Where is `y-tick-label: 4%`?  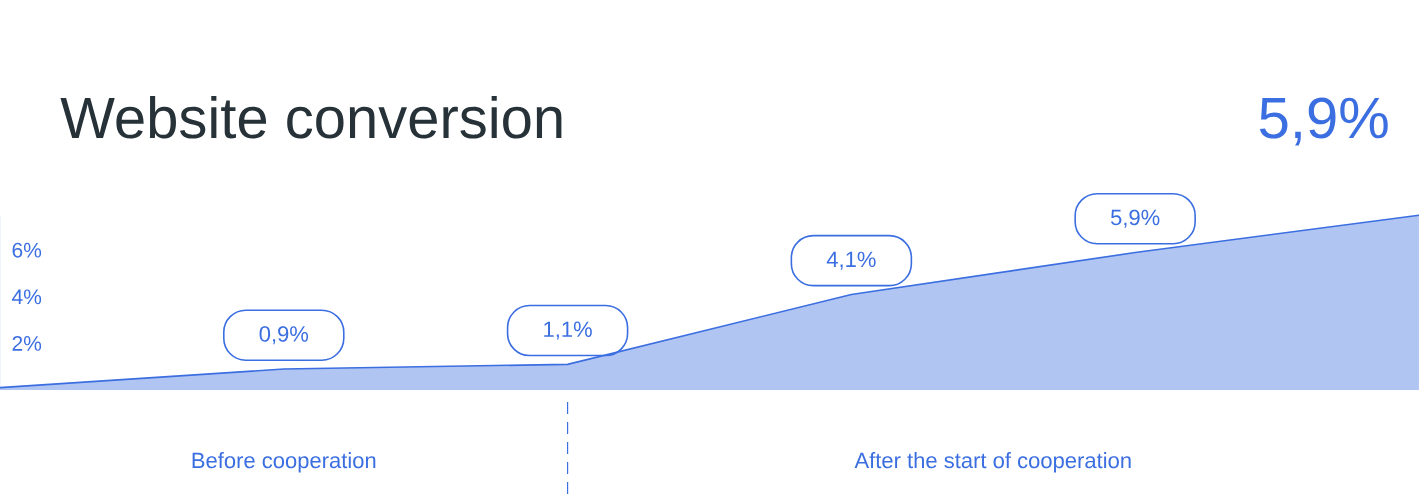 y-tick-label: 4% is located at coordinates (27, 297).